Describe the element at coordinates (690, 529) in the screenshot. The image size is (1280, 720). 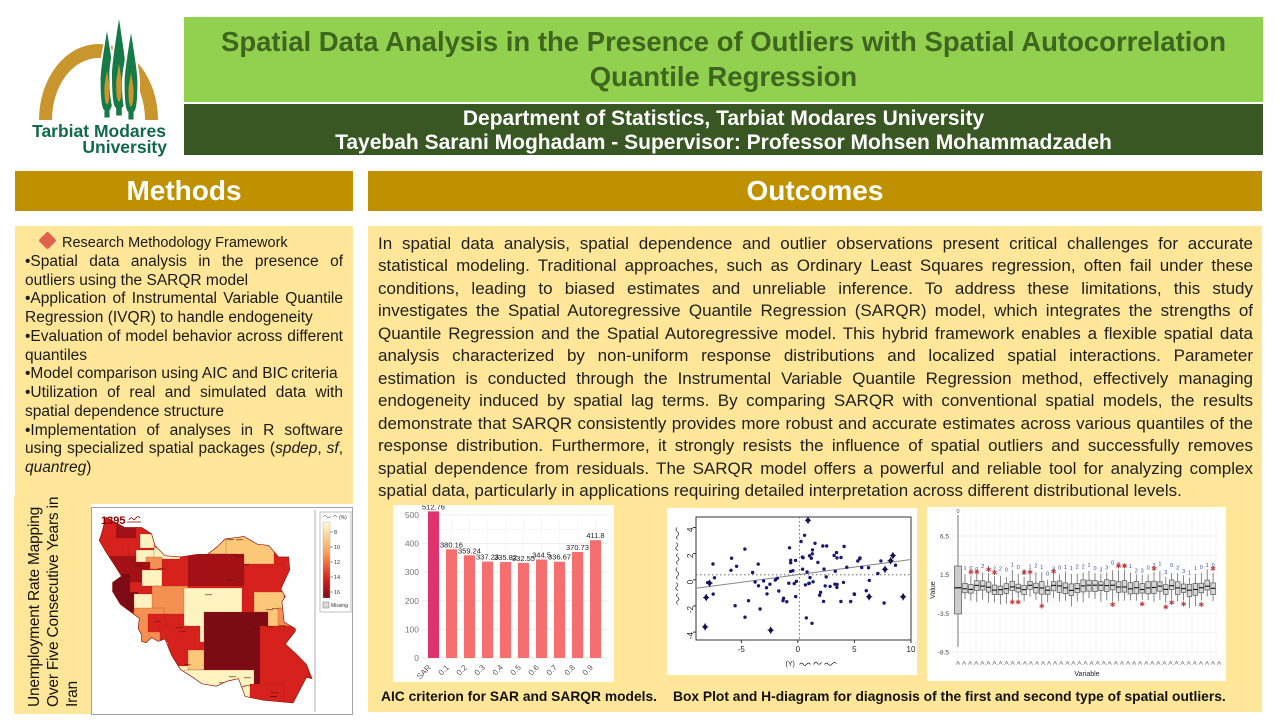
I see `svg-text: 4` at that location.